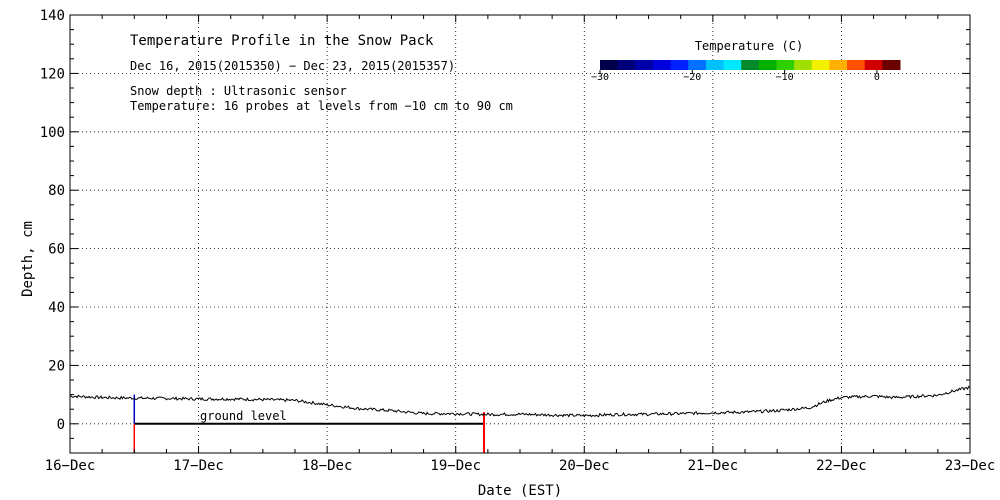  What do you see at coordinates (785, 77) in the screenshot?
I see `legend-tick-label: −10` at bounding box center [785, 77].